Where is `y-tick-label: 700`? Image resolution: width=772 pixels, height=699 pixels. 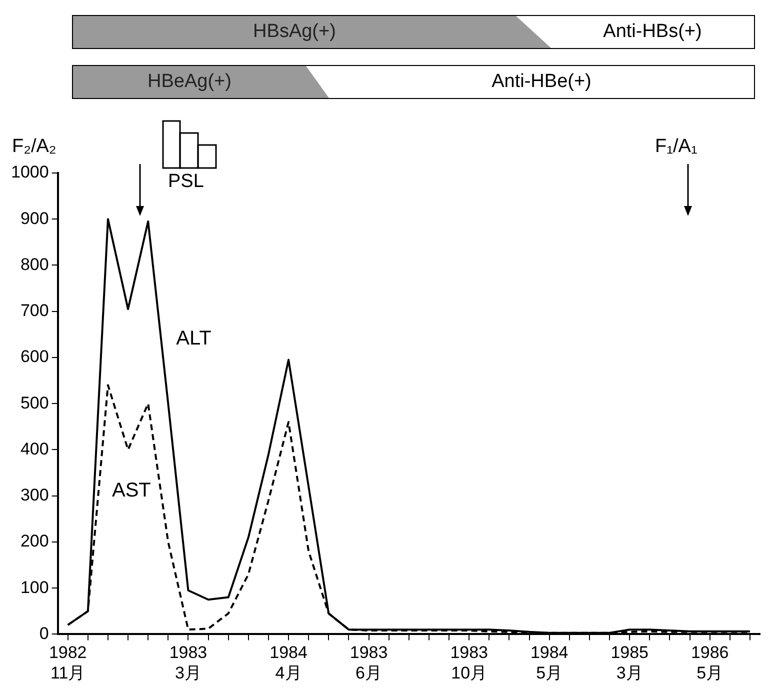
y-tick-label: 700 is located at coordinates (34, 310).